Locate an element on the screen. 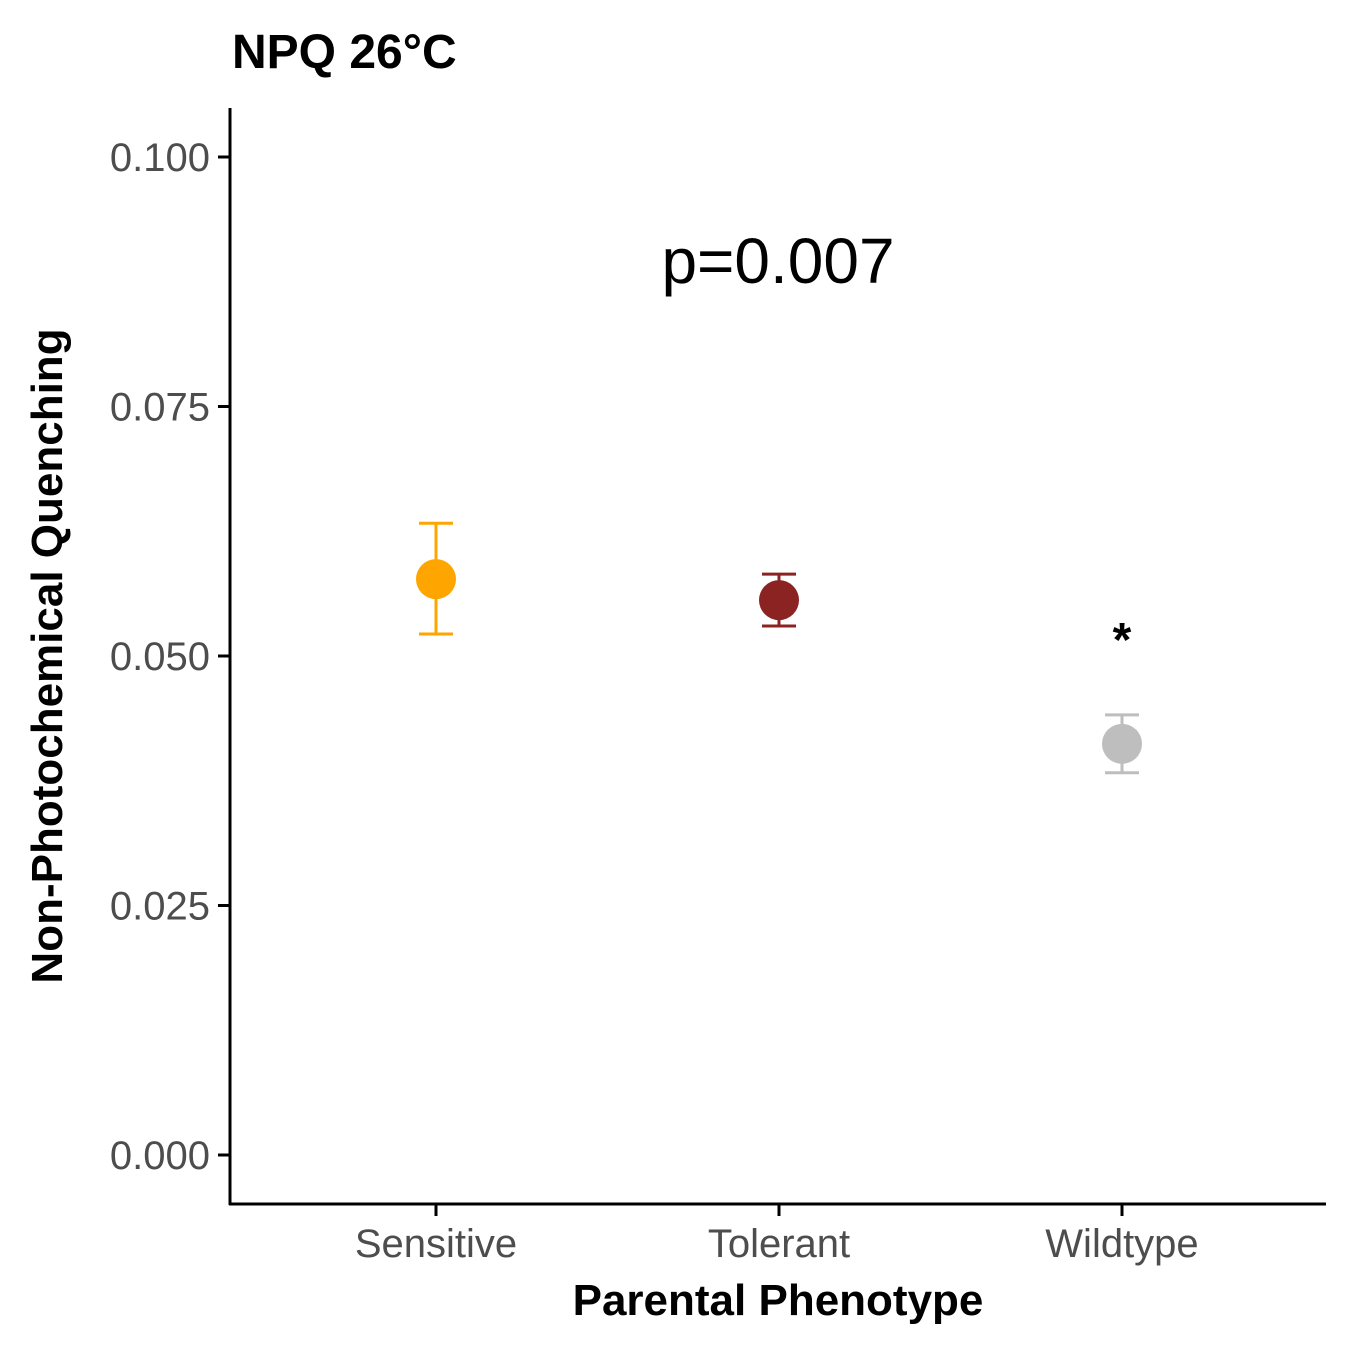  y-ticks: 0.000 0.025 0.050 0.075 0.100 is located at coordinates (170, 657).